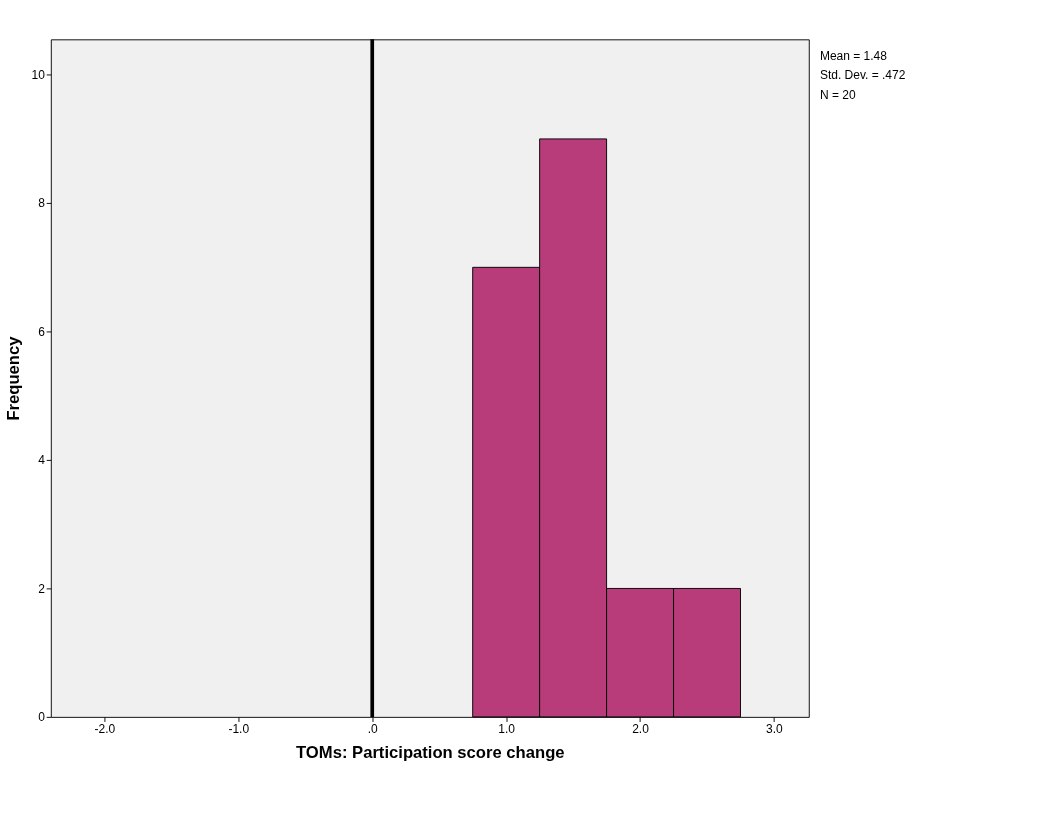 The height and width of the screenshot is (825, 1063). Describe the element at coordinates (853, 55) in the screenshot. I see `text: Mean = 1.48` at that location.